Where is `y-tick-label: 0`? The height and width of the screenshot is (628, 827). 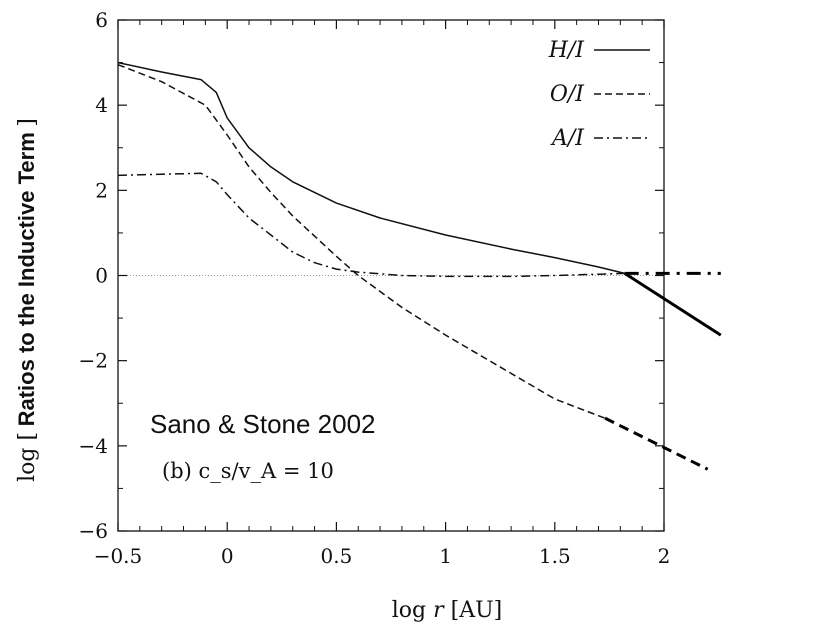 y-tick-label: 0 is located at coordinates (101, 276).